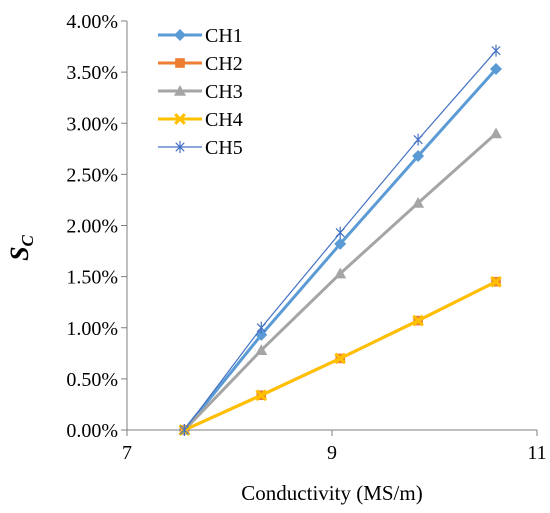  Describe the element at coordinates (224, 64) in the screenshot. I see `legend-label: CH2` at that location.